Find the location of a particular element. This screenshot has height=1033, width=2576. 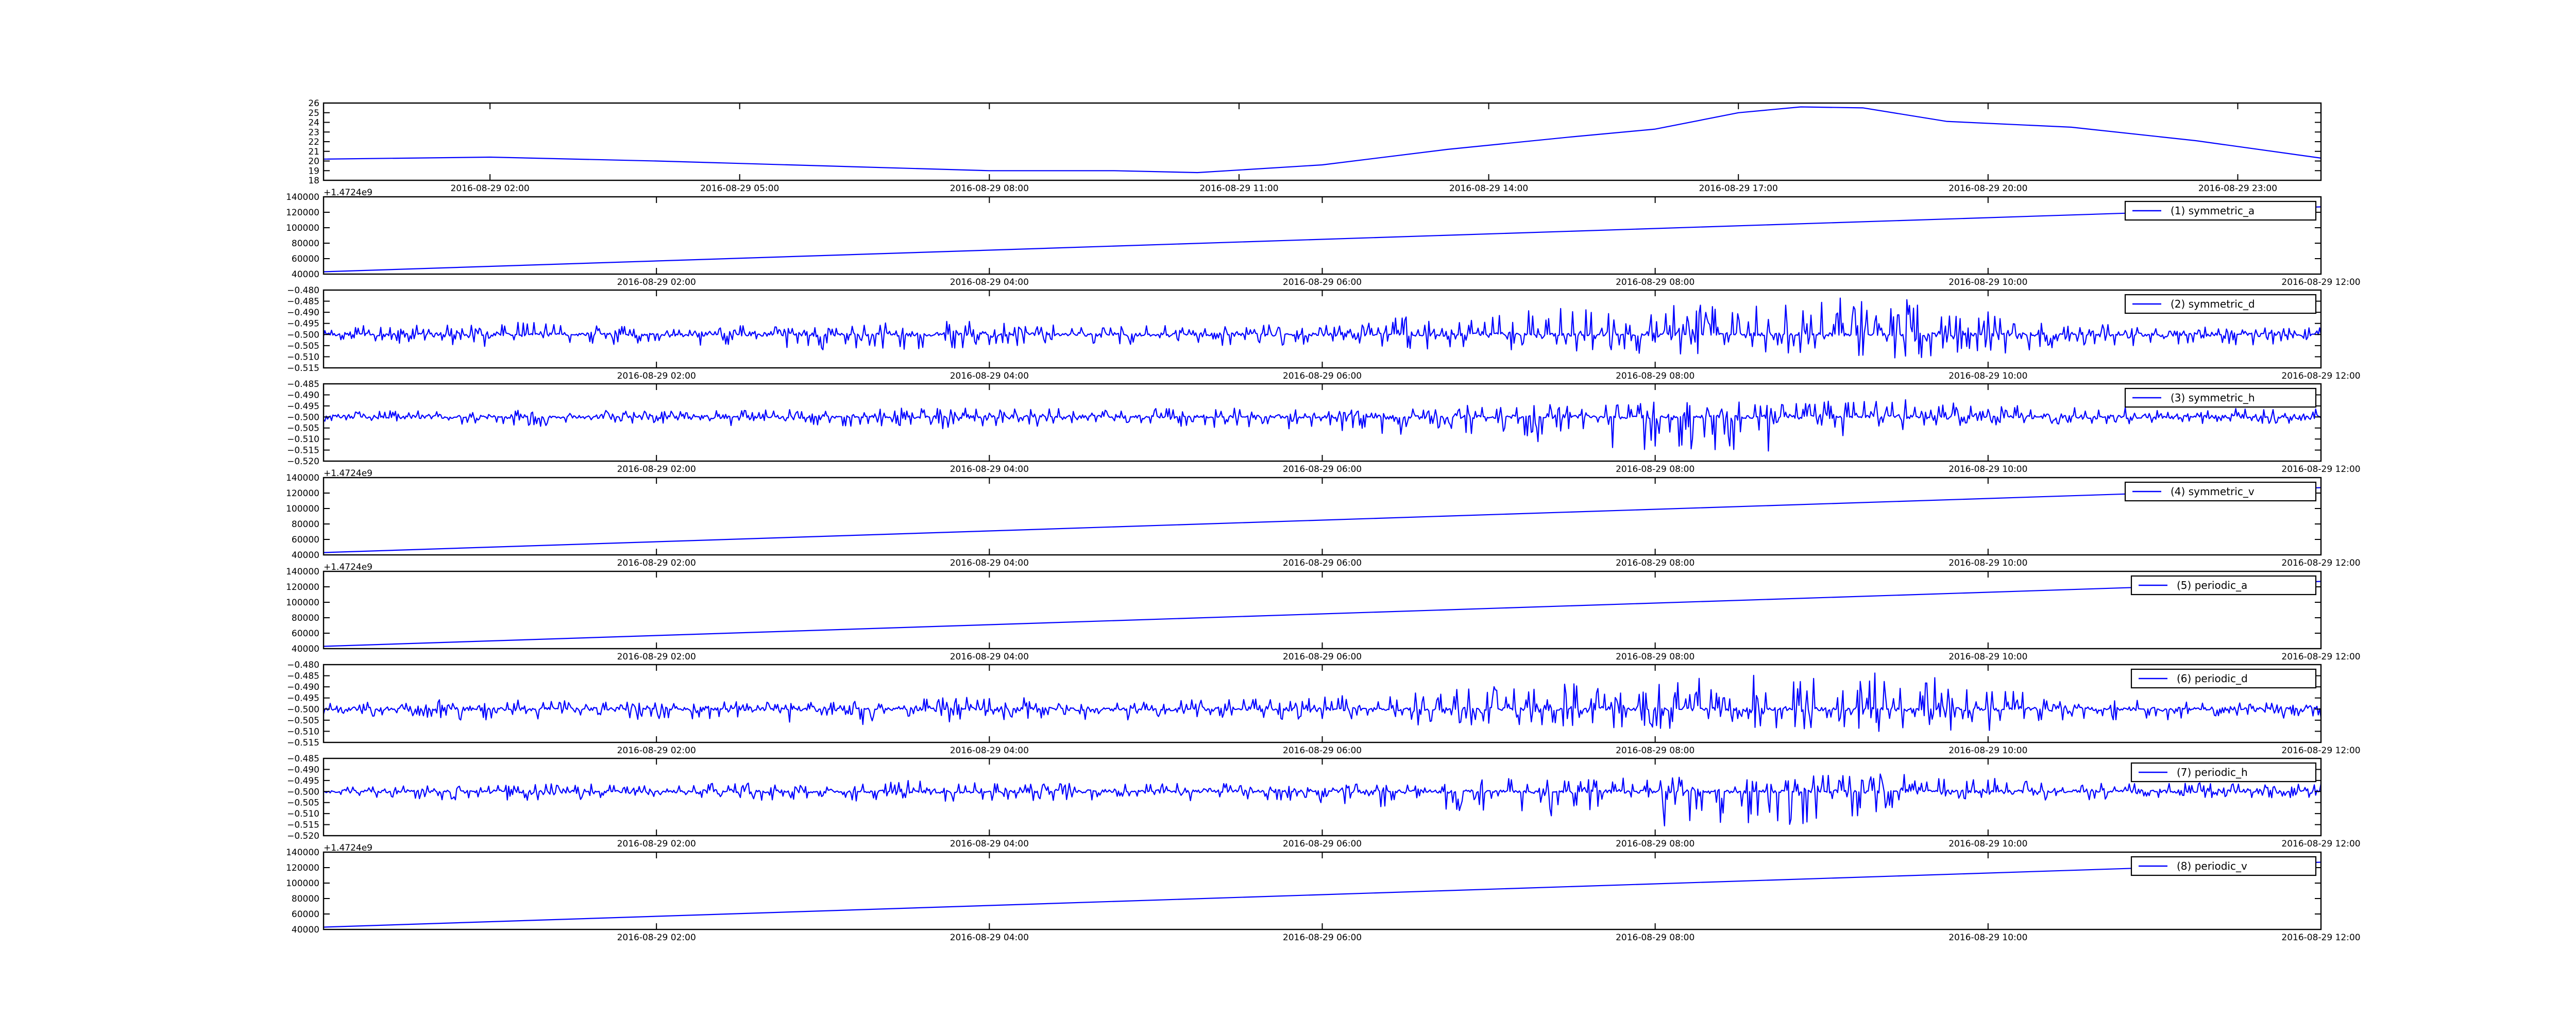

y-tick-label: 26 is located at coordinates (313, 103).